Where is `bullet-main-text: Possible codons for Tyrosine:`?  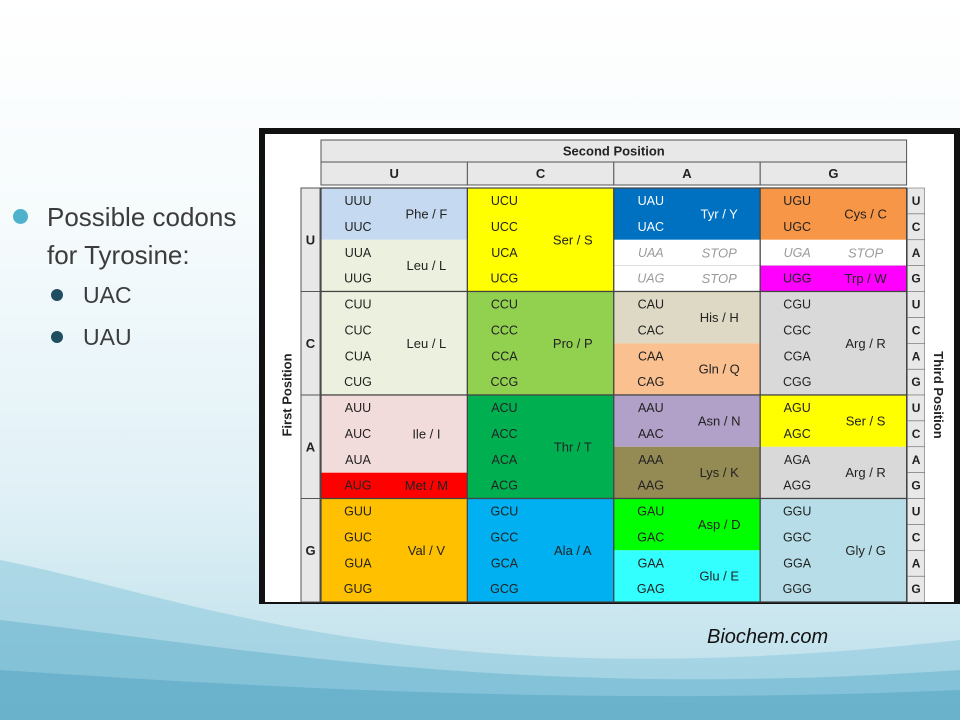
bullet-main-text: Possible codons for Tyrosine: is located at coordinates (142, 236).